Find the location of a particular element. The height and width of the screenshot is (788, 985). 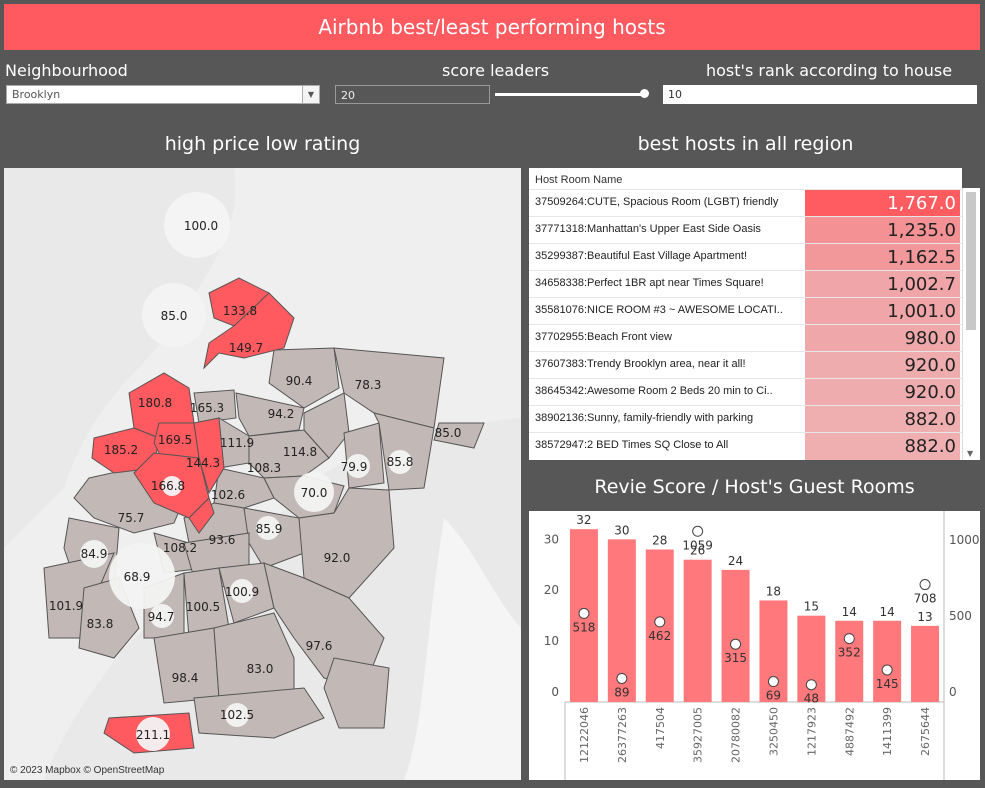

table-column-header: Host Room Name is located at coordinates (579, 180).